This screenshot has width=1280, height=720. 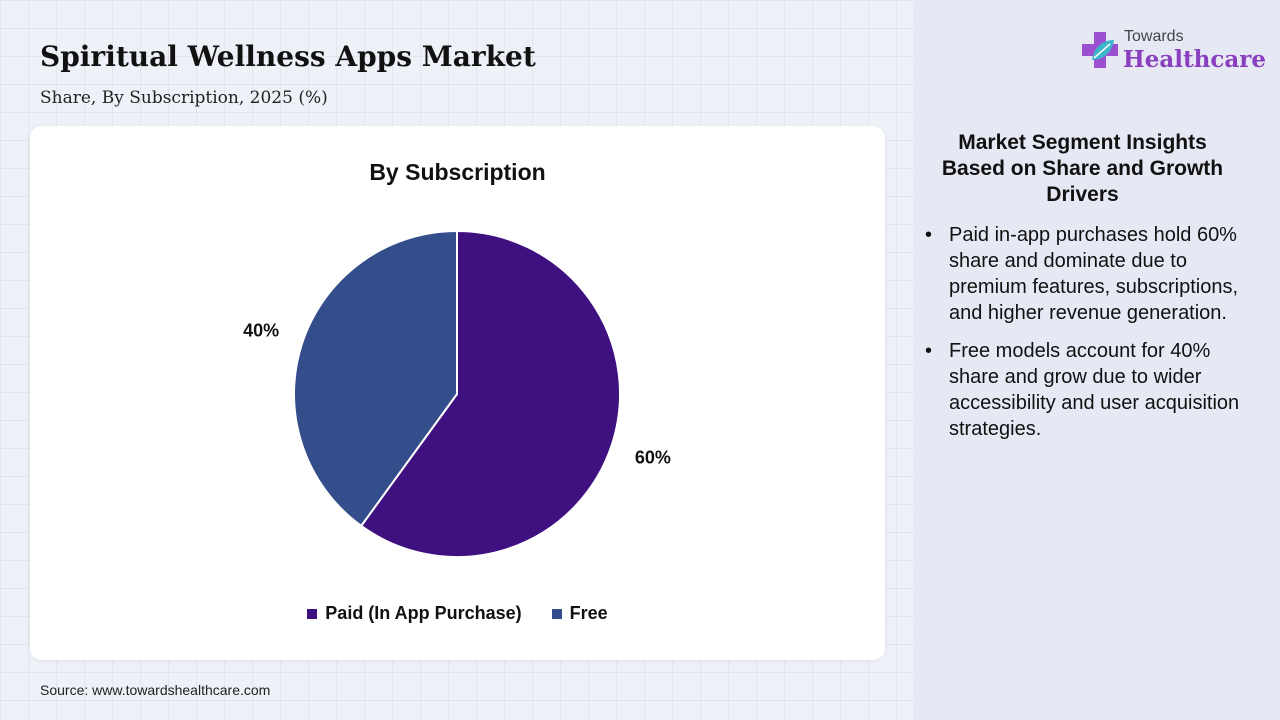 What do you see at coordinates (653, 458) in the screenshot?
I see `pie-data-label-paid: 60%` at bounding box center [653, 458].